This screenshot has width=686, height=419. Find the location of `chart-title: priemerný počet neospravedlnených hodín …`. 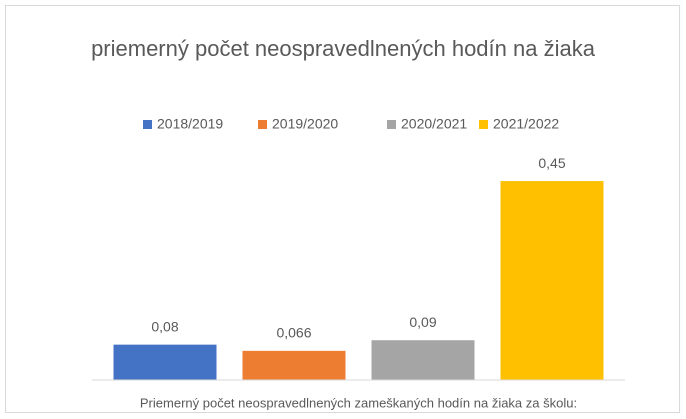

chart-title: priemerný počet neospravedlnených hodín … is located at coordinates (343, 48).